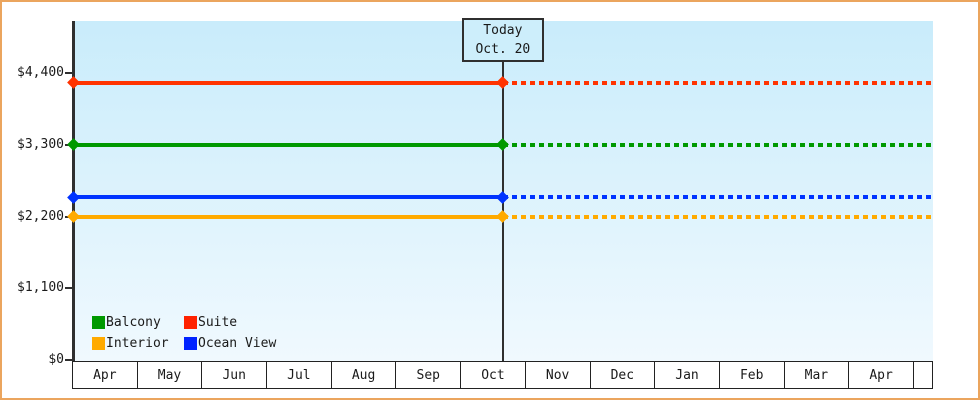 Image resolution: width=980 pixels, height=400 pixels. Describe the element at coordinates (288, 197) in the screenshot. I see `series-line-ocean-view-solid` at that location.